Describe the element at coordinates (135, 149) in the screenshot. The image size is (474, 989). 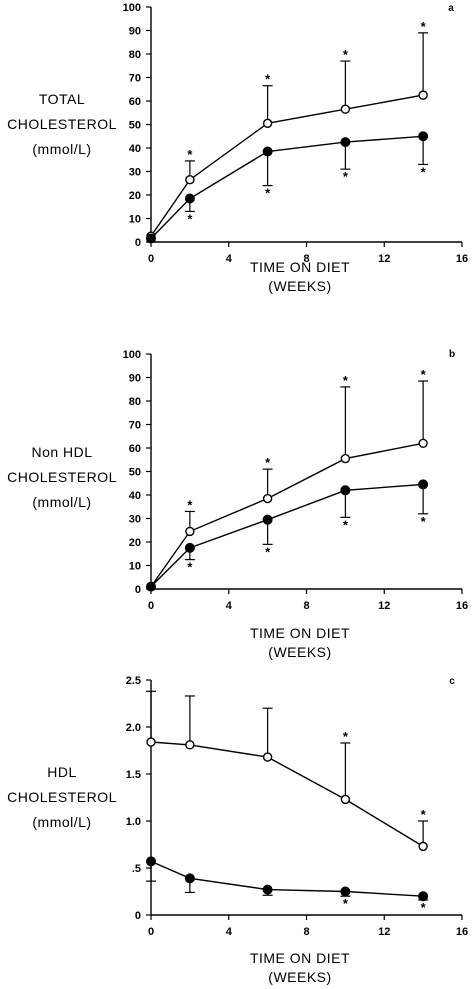
I see `panel-a-y-tick-label: 40` at that location.